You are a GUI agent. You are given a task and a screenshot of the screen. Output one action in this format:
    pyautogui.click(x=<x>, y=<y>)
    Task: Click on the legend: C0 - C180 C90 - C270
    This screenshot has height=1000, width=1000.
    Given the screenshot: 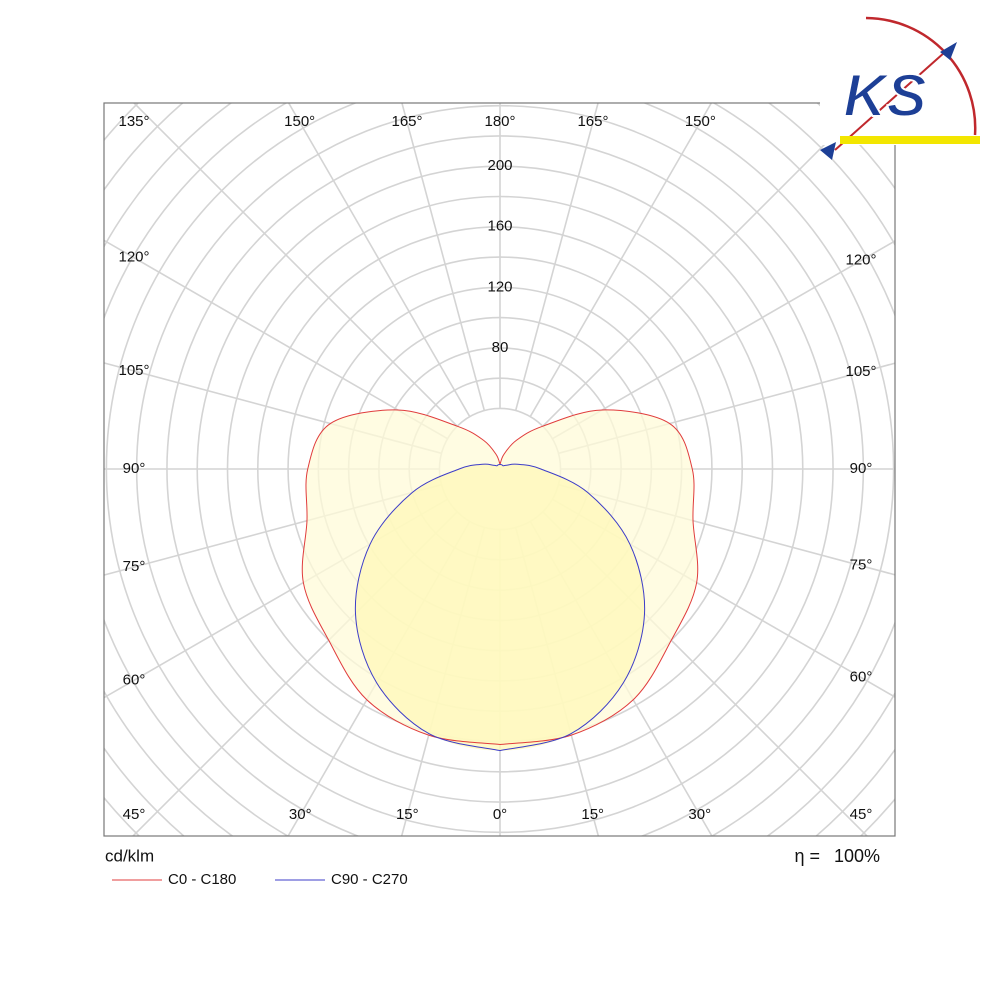 What is the action you would take?
    pyautogui.click(x=260, y=879)
    